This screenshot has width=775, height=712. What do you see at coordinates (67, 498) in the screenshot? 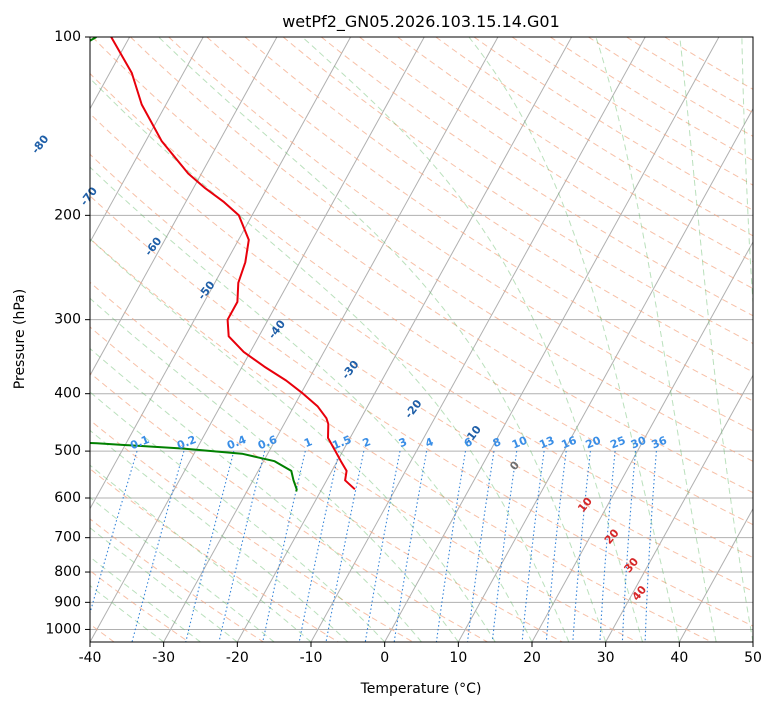
I see `y-tick-label: 600` at bounding box center [67, 498].